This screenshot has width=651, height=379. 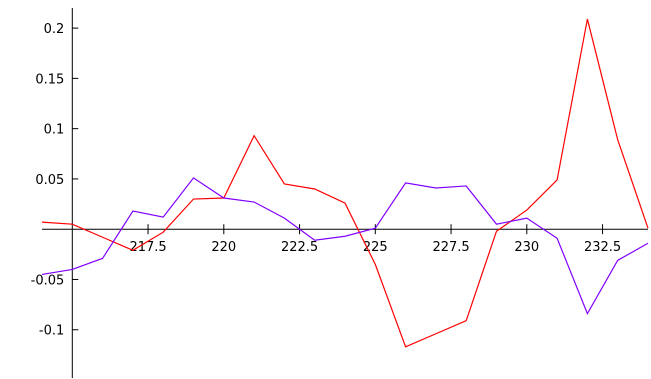 What do you see at coordinates (54, 130) in the screenshot?
I see `y-tick-label: 0.1` at bounding box center [54, 130].